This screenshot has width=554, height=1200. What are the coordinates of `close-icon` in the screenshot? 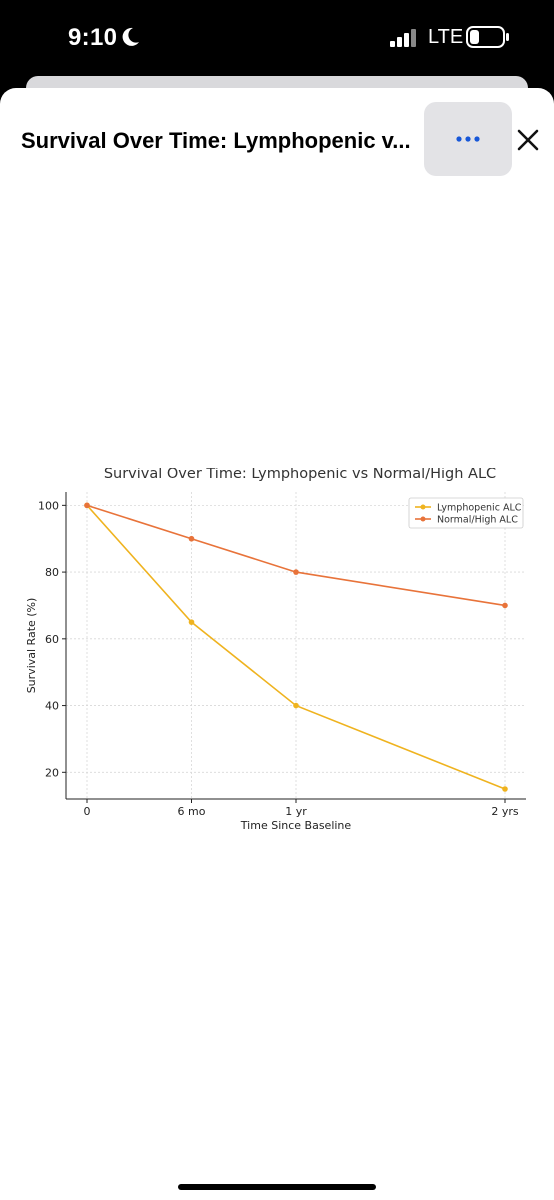 It's located at (528, 140).